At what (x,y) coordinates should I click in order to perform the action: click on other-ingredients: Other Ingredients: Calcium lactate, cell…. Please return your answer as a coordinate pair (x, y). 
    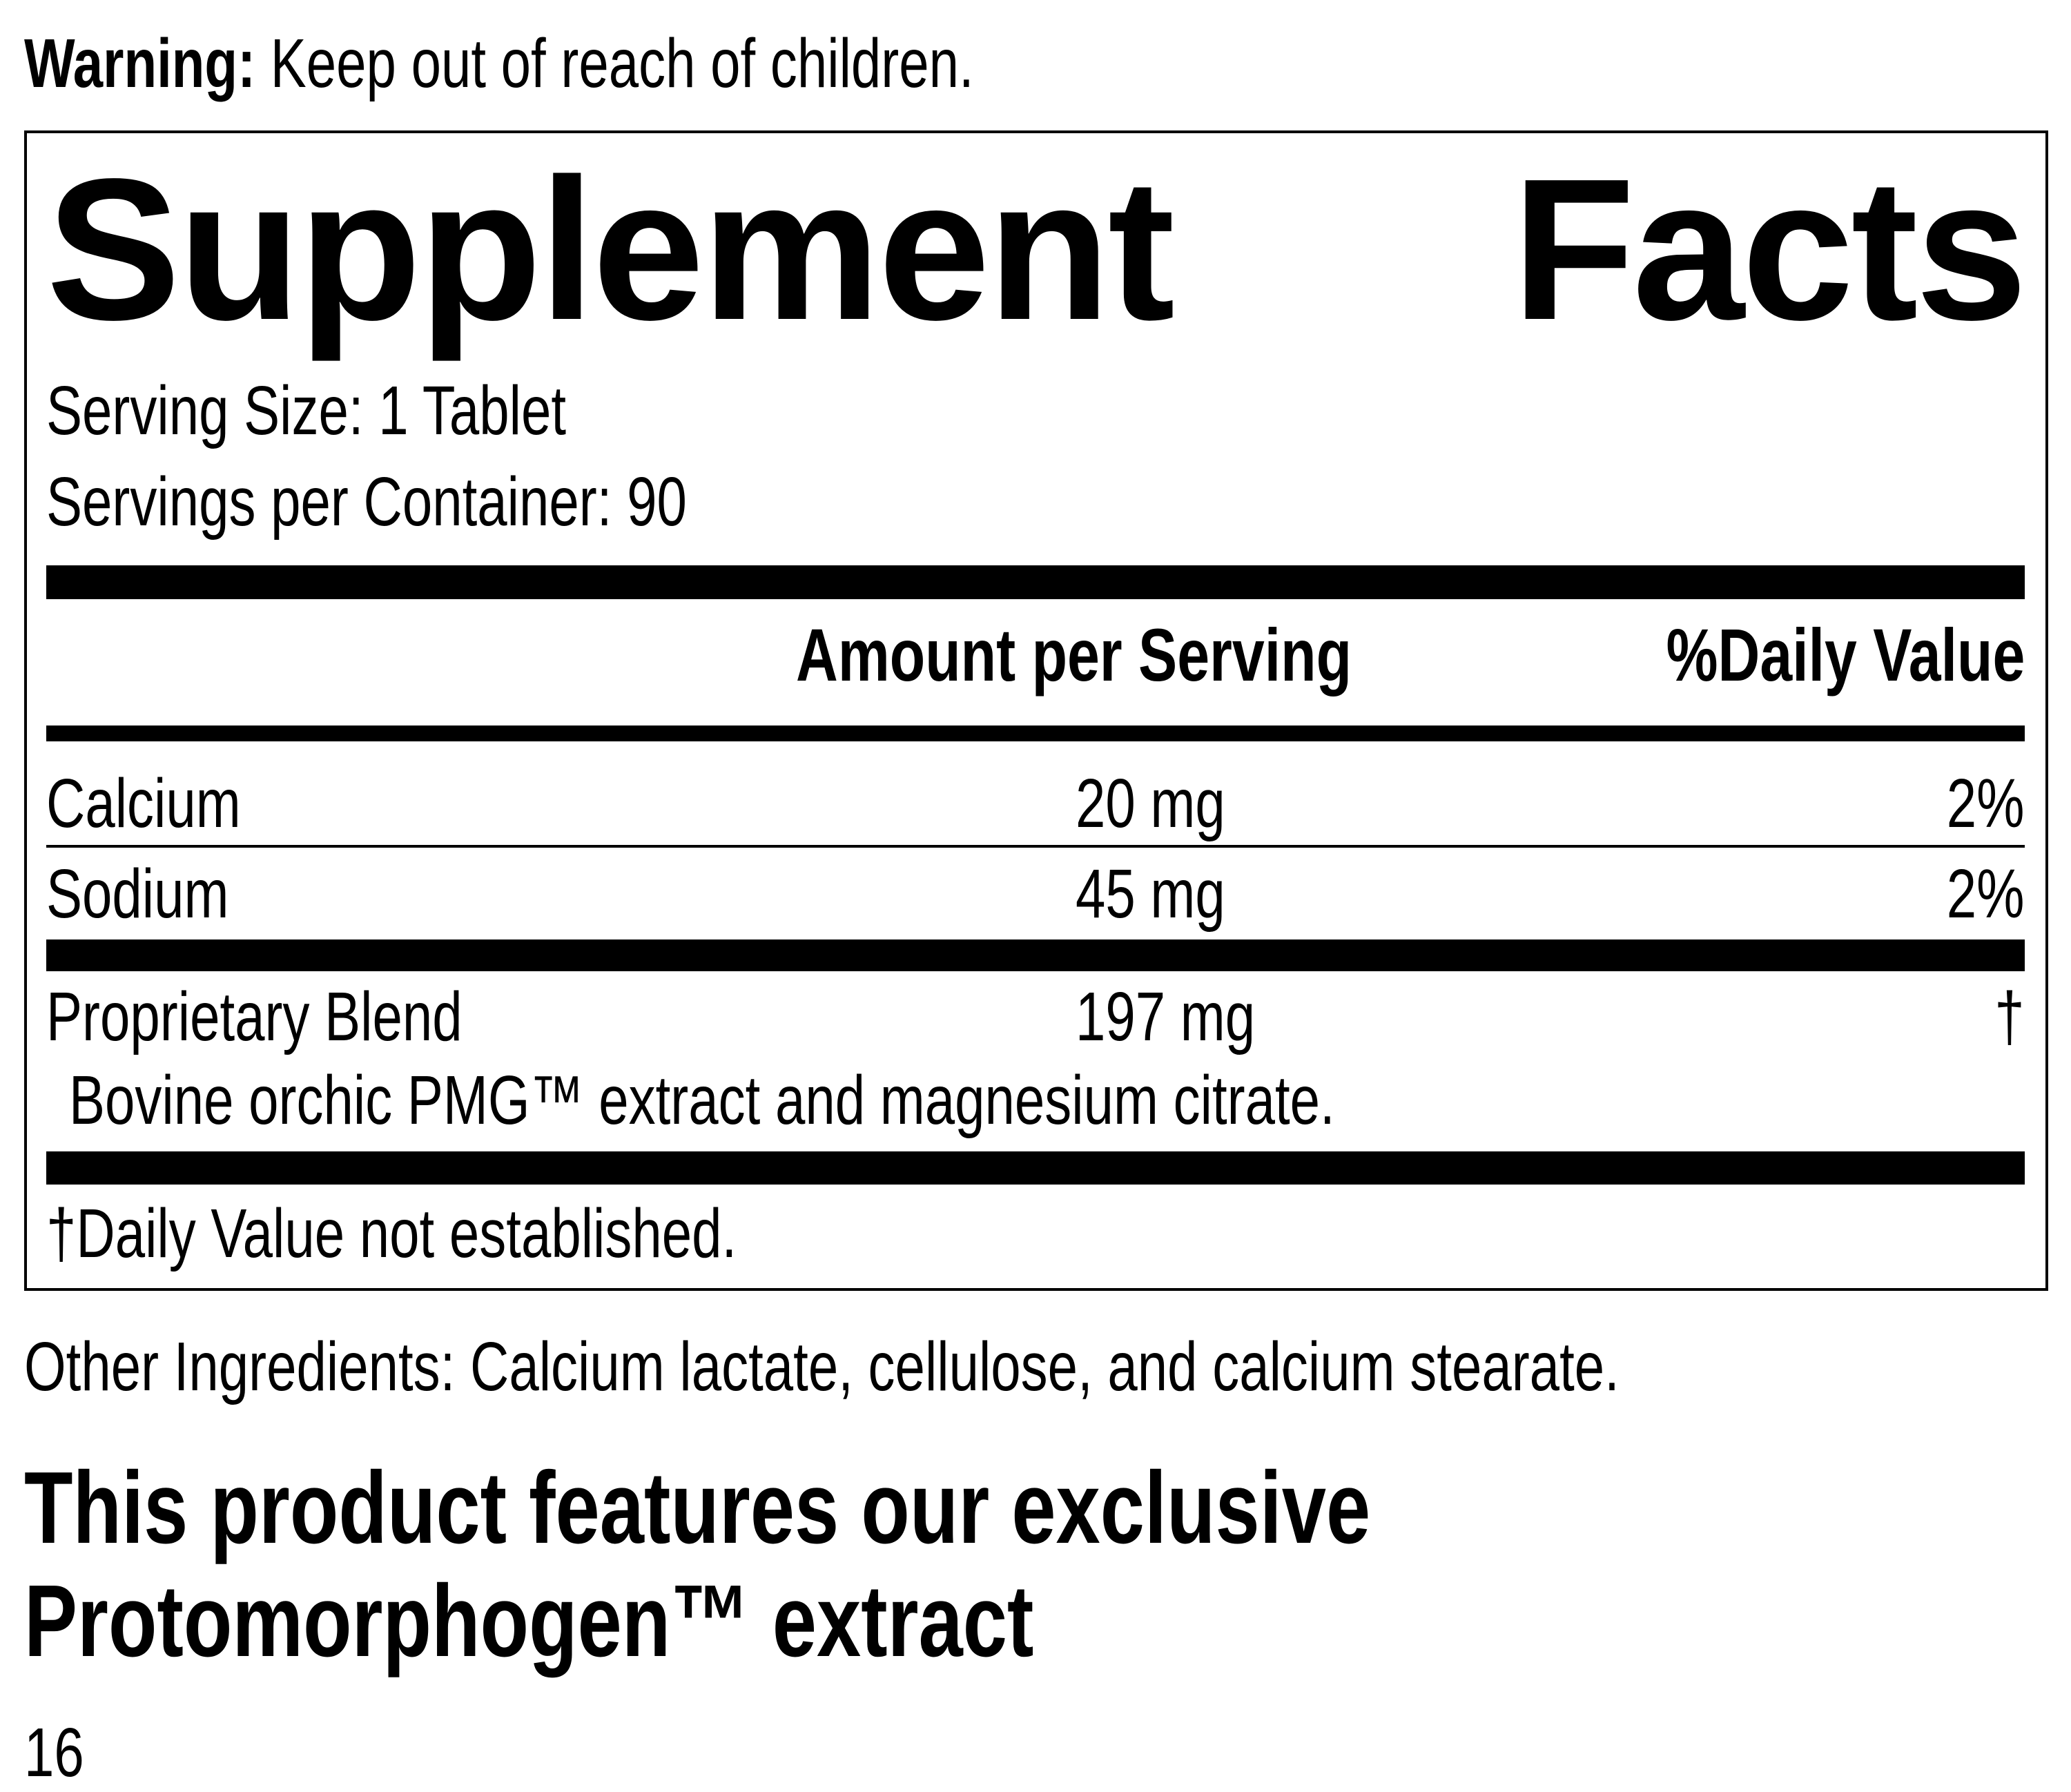
    Looking at the image, I should click on (822, 1366).